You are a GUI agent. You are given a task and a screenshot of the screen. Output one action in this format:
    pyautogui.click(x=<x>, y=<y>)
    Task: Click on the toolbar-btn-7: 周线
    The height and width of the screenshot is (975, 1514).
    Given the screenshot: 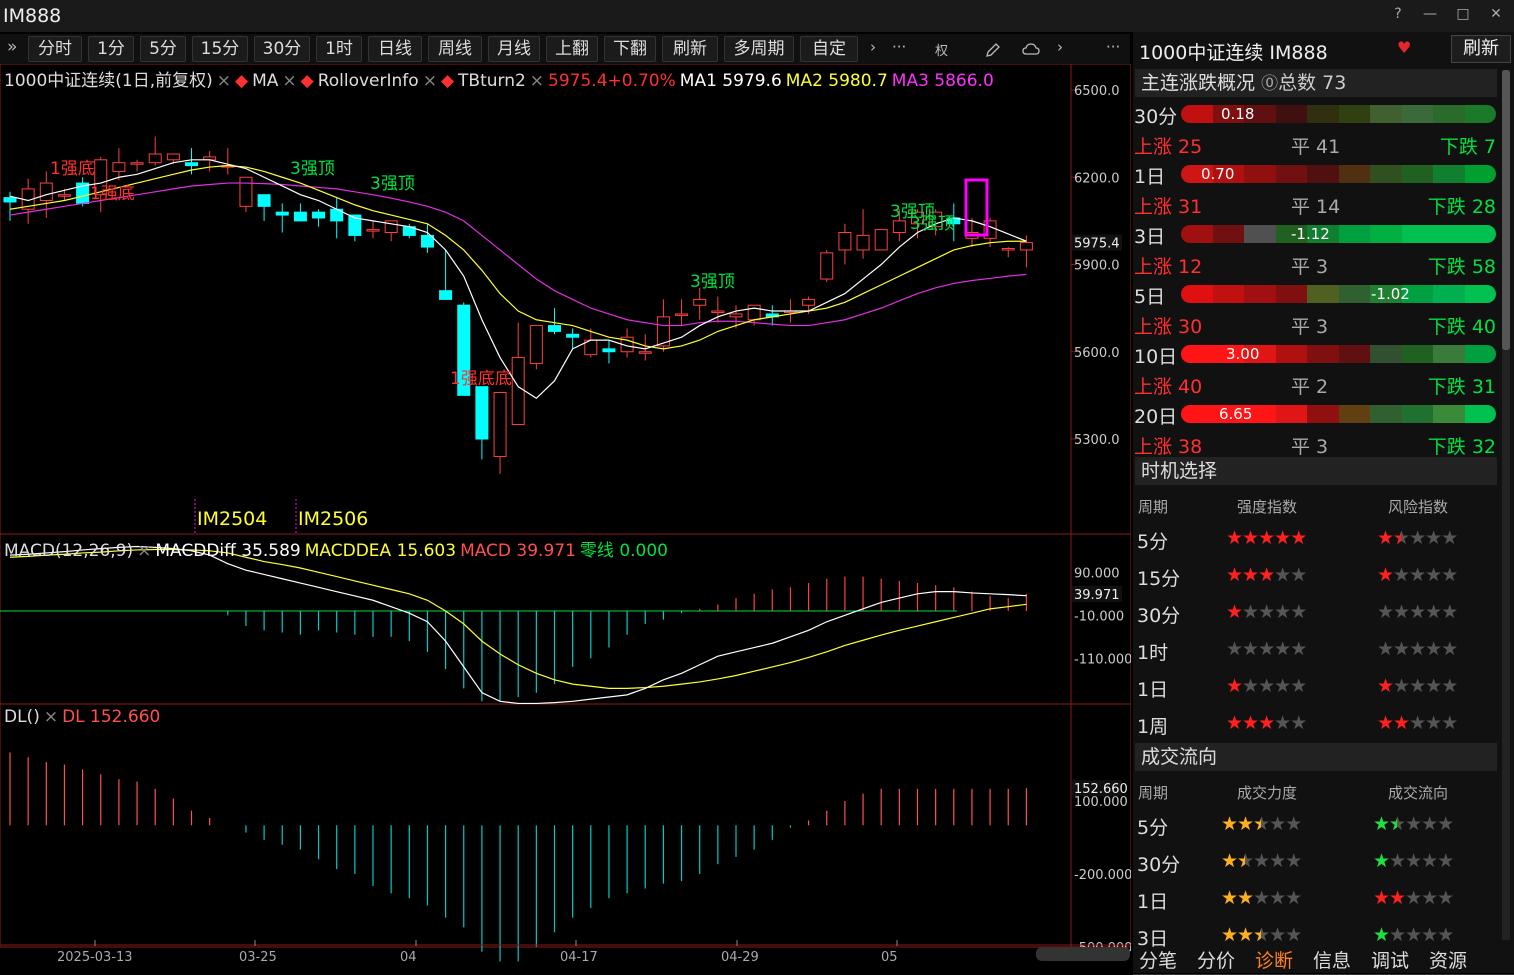 What is the action you would take?
    pyautogui.click(x=455, y=49)
    